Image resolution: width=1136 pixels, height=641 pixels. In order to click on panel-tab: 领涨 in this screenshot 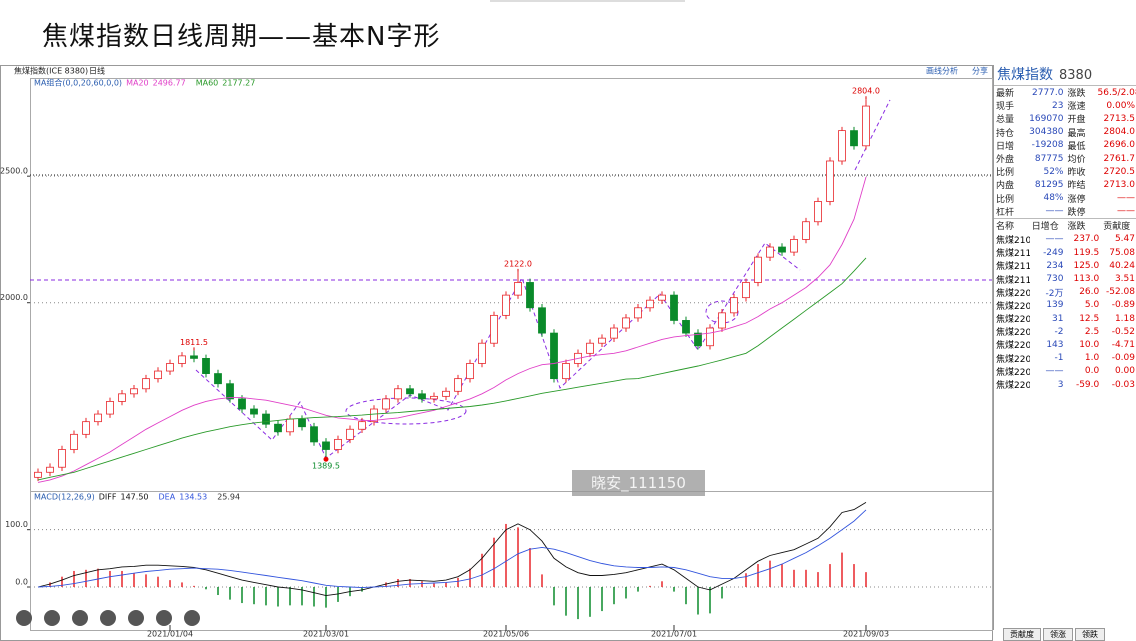, I will do `click(1058, 634)`.